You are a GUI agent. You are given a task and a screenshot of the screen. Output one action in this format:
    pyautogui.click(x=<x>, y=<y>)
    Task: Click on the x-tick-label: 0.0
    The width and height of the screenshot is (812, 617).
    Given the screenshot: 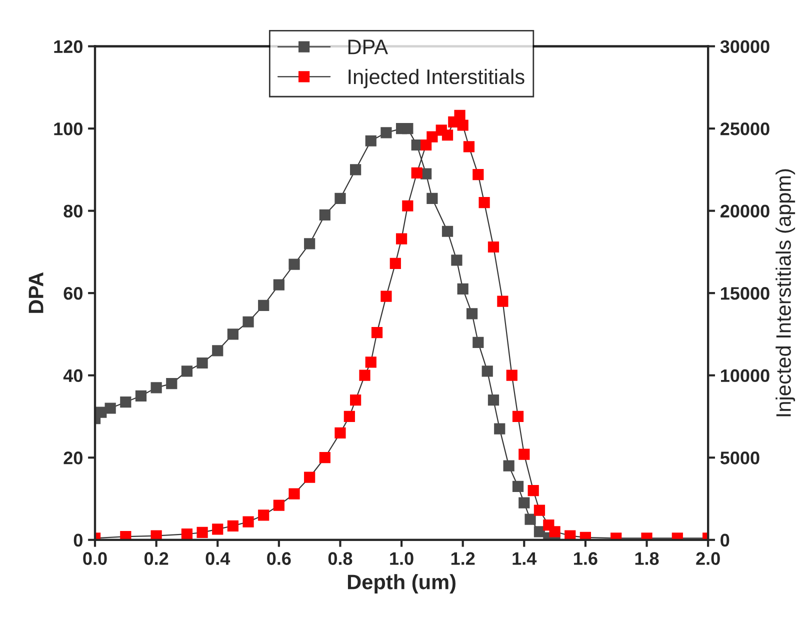 What is the action you would take?
    pyautogui.click(x=95, y=558)
    